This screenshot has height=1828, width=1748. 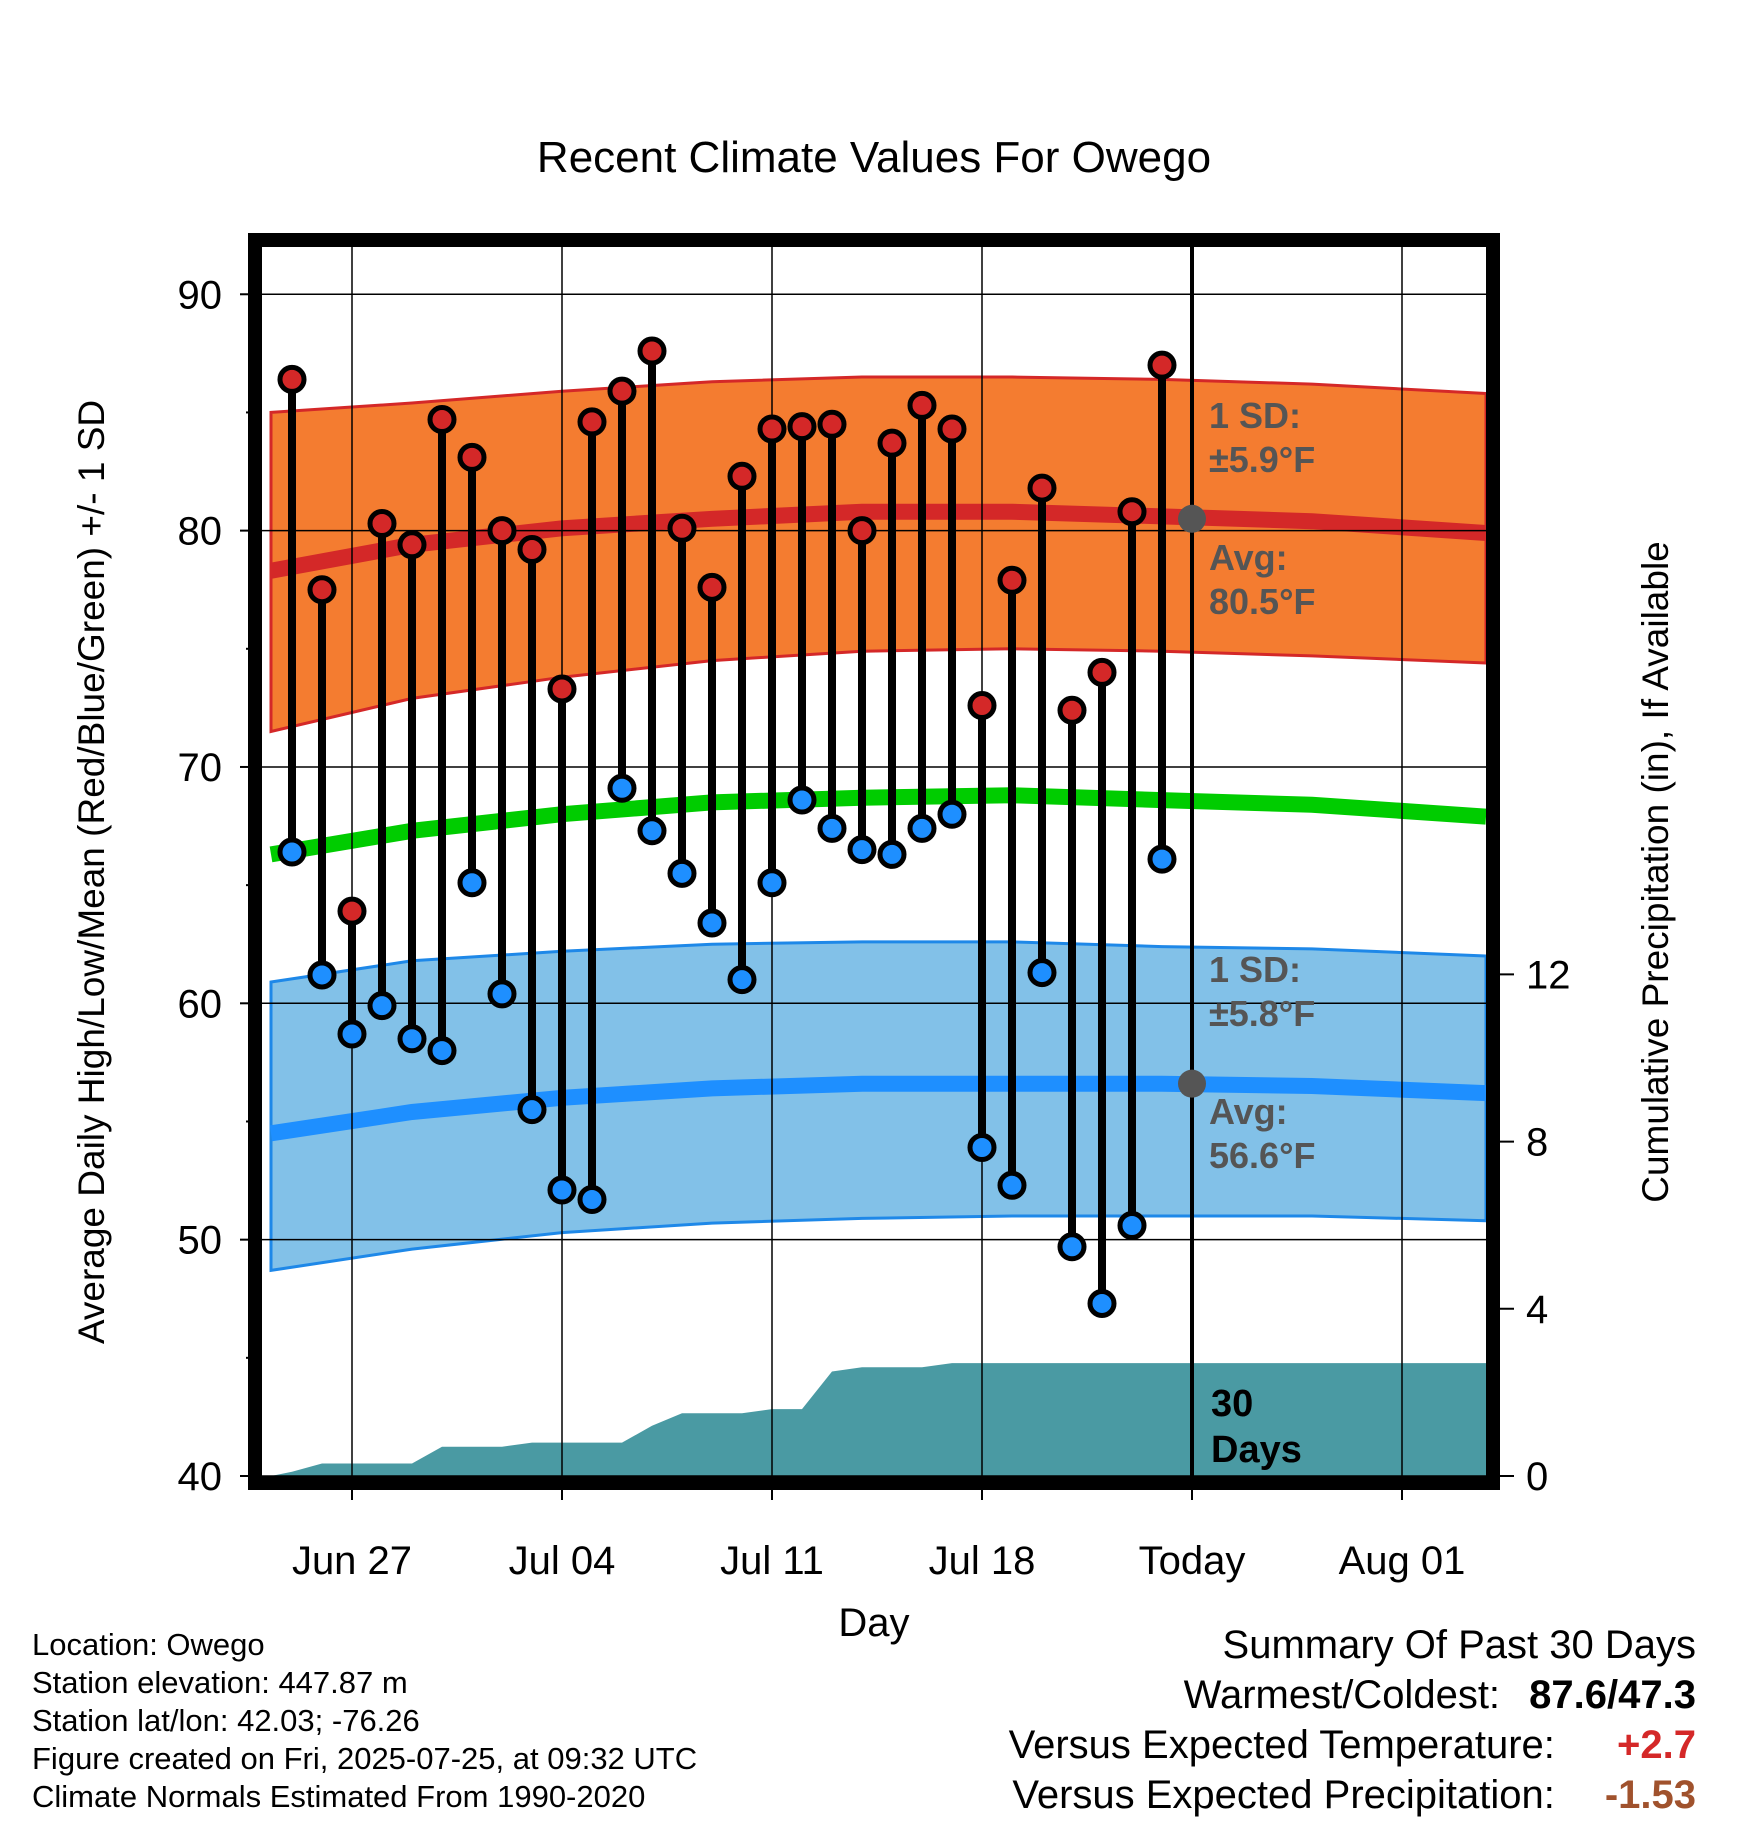 I want to click on low-sd-value: ±5.8°F, so click(x=1262, y=1013).